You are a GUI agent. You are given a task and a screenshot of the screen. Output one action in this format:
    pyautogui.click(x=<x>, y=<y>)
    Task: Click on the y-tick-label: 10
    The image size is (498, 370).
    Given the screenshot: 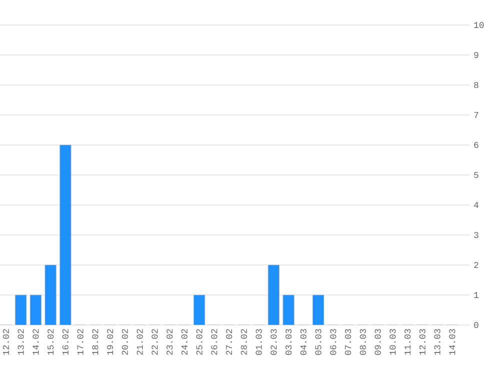 What is the action you would take?
    pyautogui.click(x=479, y=25)
    